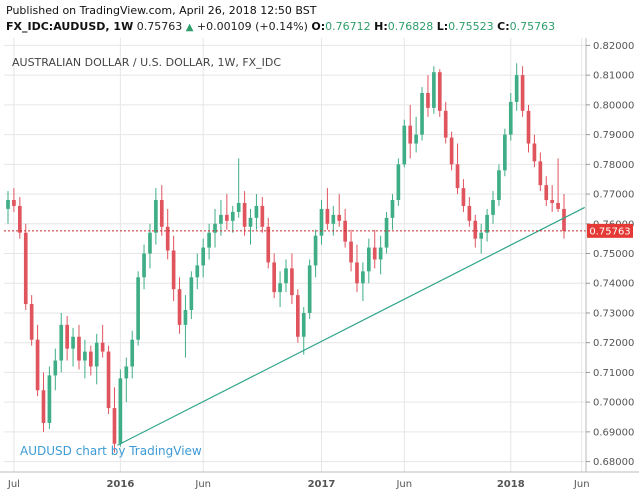 The width and height of the screenshot is (639, 495). Describe the element at coordinates (532, 26) in the screenshot. I see `close-value: 0.75763` at that location.